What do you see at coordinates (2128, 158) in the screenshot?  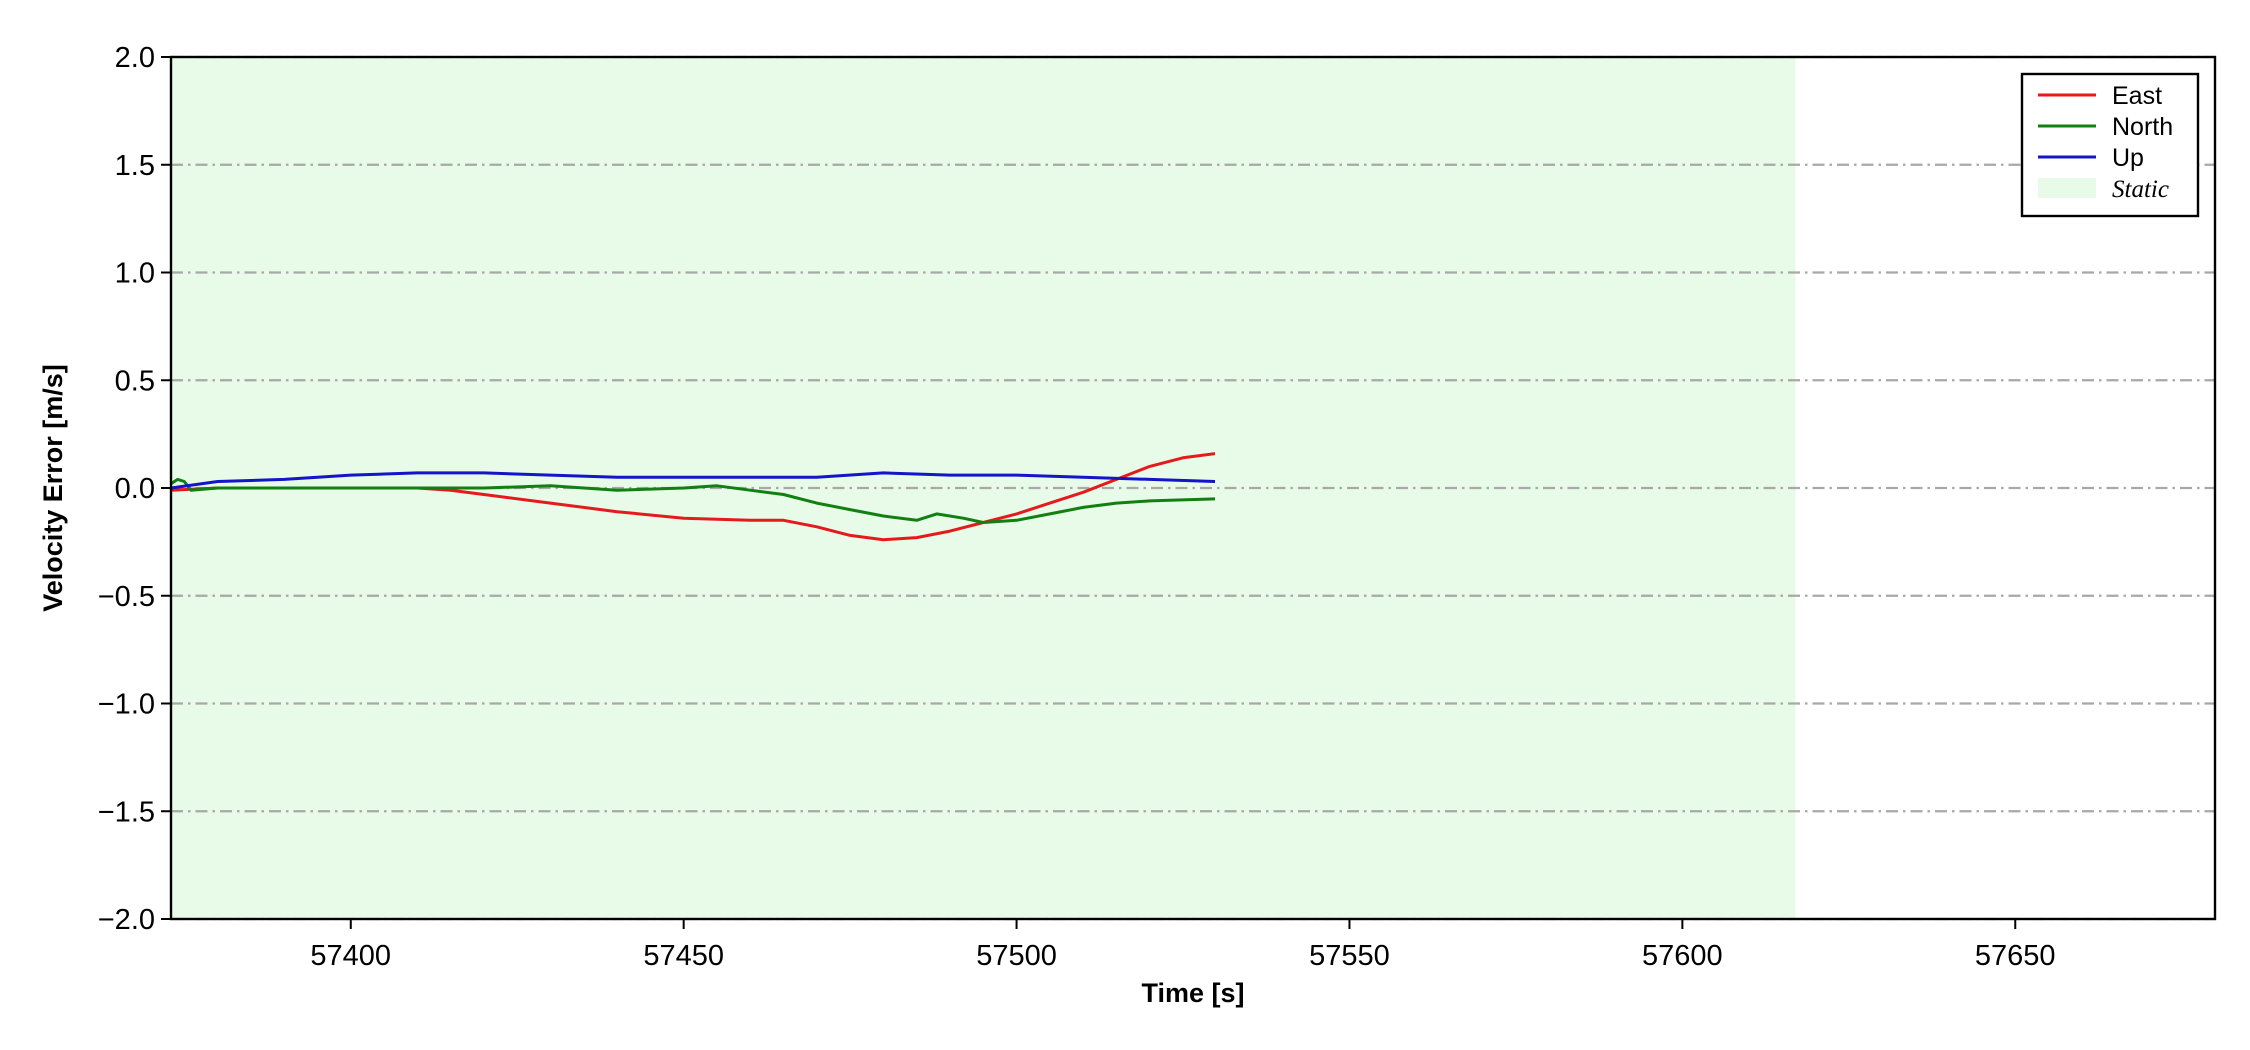 I see `legend-label-up: Up` at bounding box center [2128, 158].